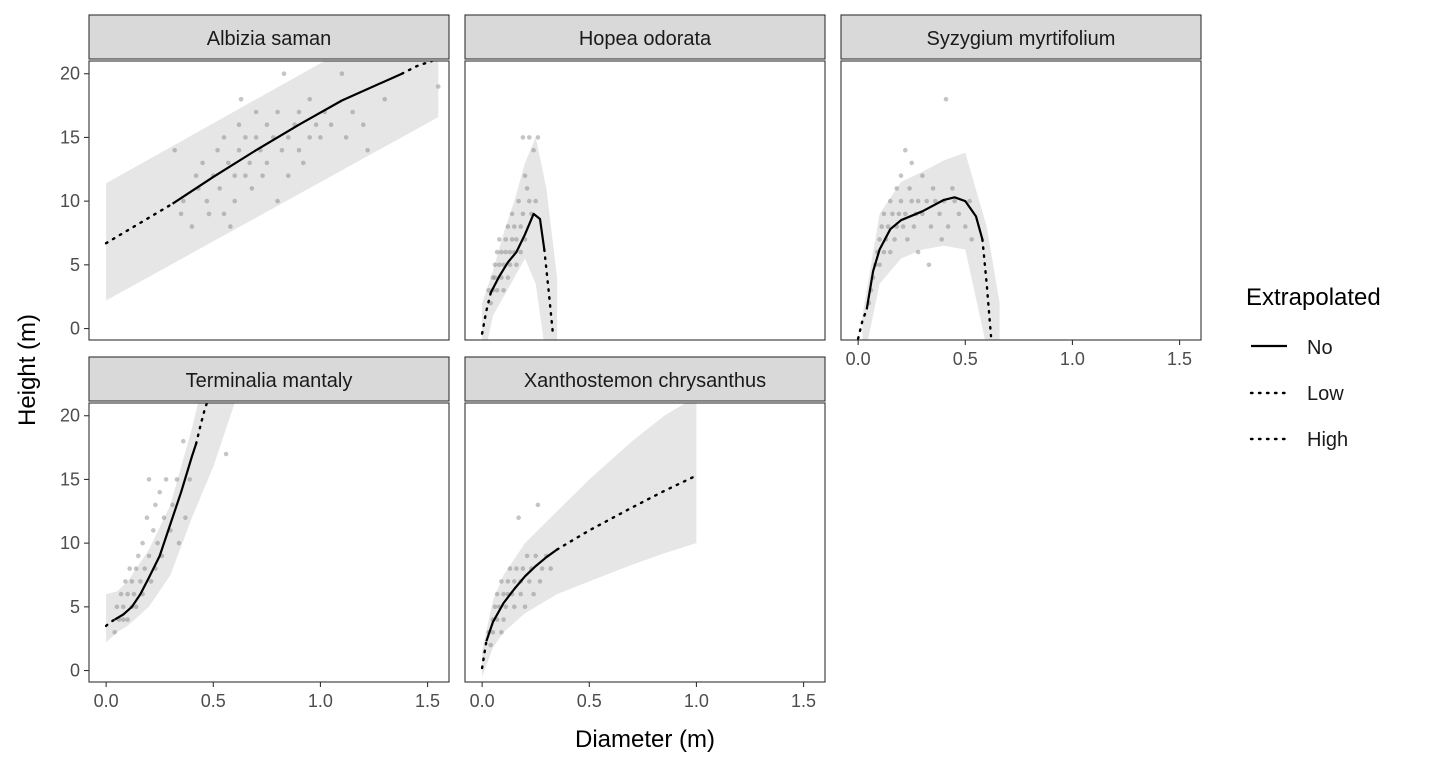  What do you see at coordinates (269, 379) in the screenshot?
I see `strip-terminalia-mantaly` at bounding box center [269, 379].